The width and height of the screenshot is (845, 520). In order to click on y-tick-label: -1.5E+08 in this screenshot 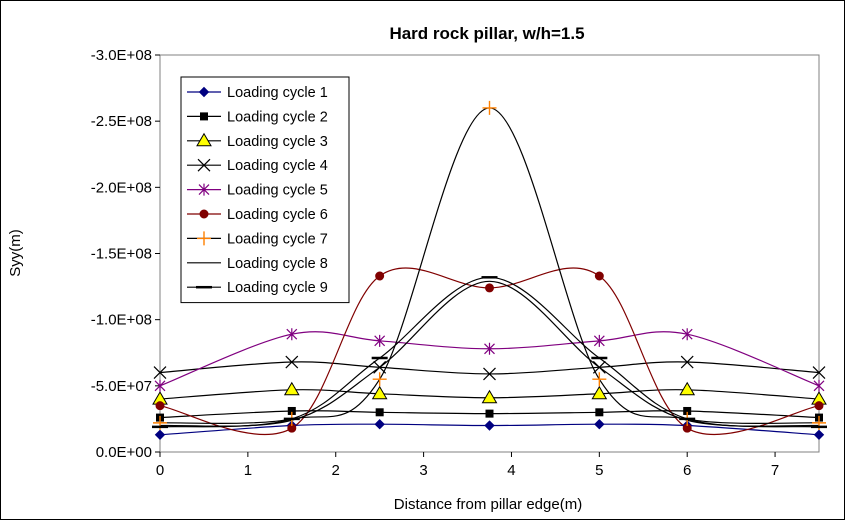, I will do `click(121, 254)`.